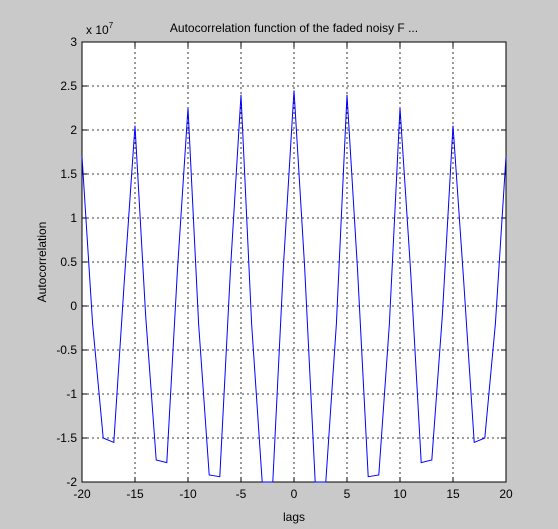  What do you see at coordinates (111, 25) in the screenshot?
I see `y-exponent-power: 7` at bounding box center [111, 25].